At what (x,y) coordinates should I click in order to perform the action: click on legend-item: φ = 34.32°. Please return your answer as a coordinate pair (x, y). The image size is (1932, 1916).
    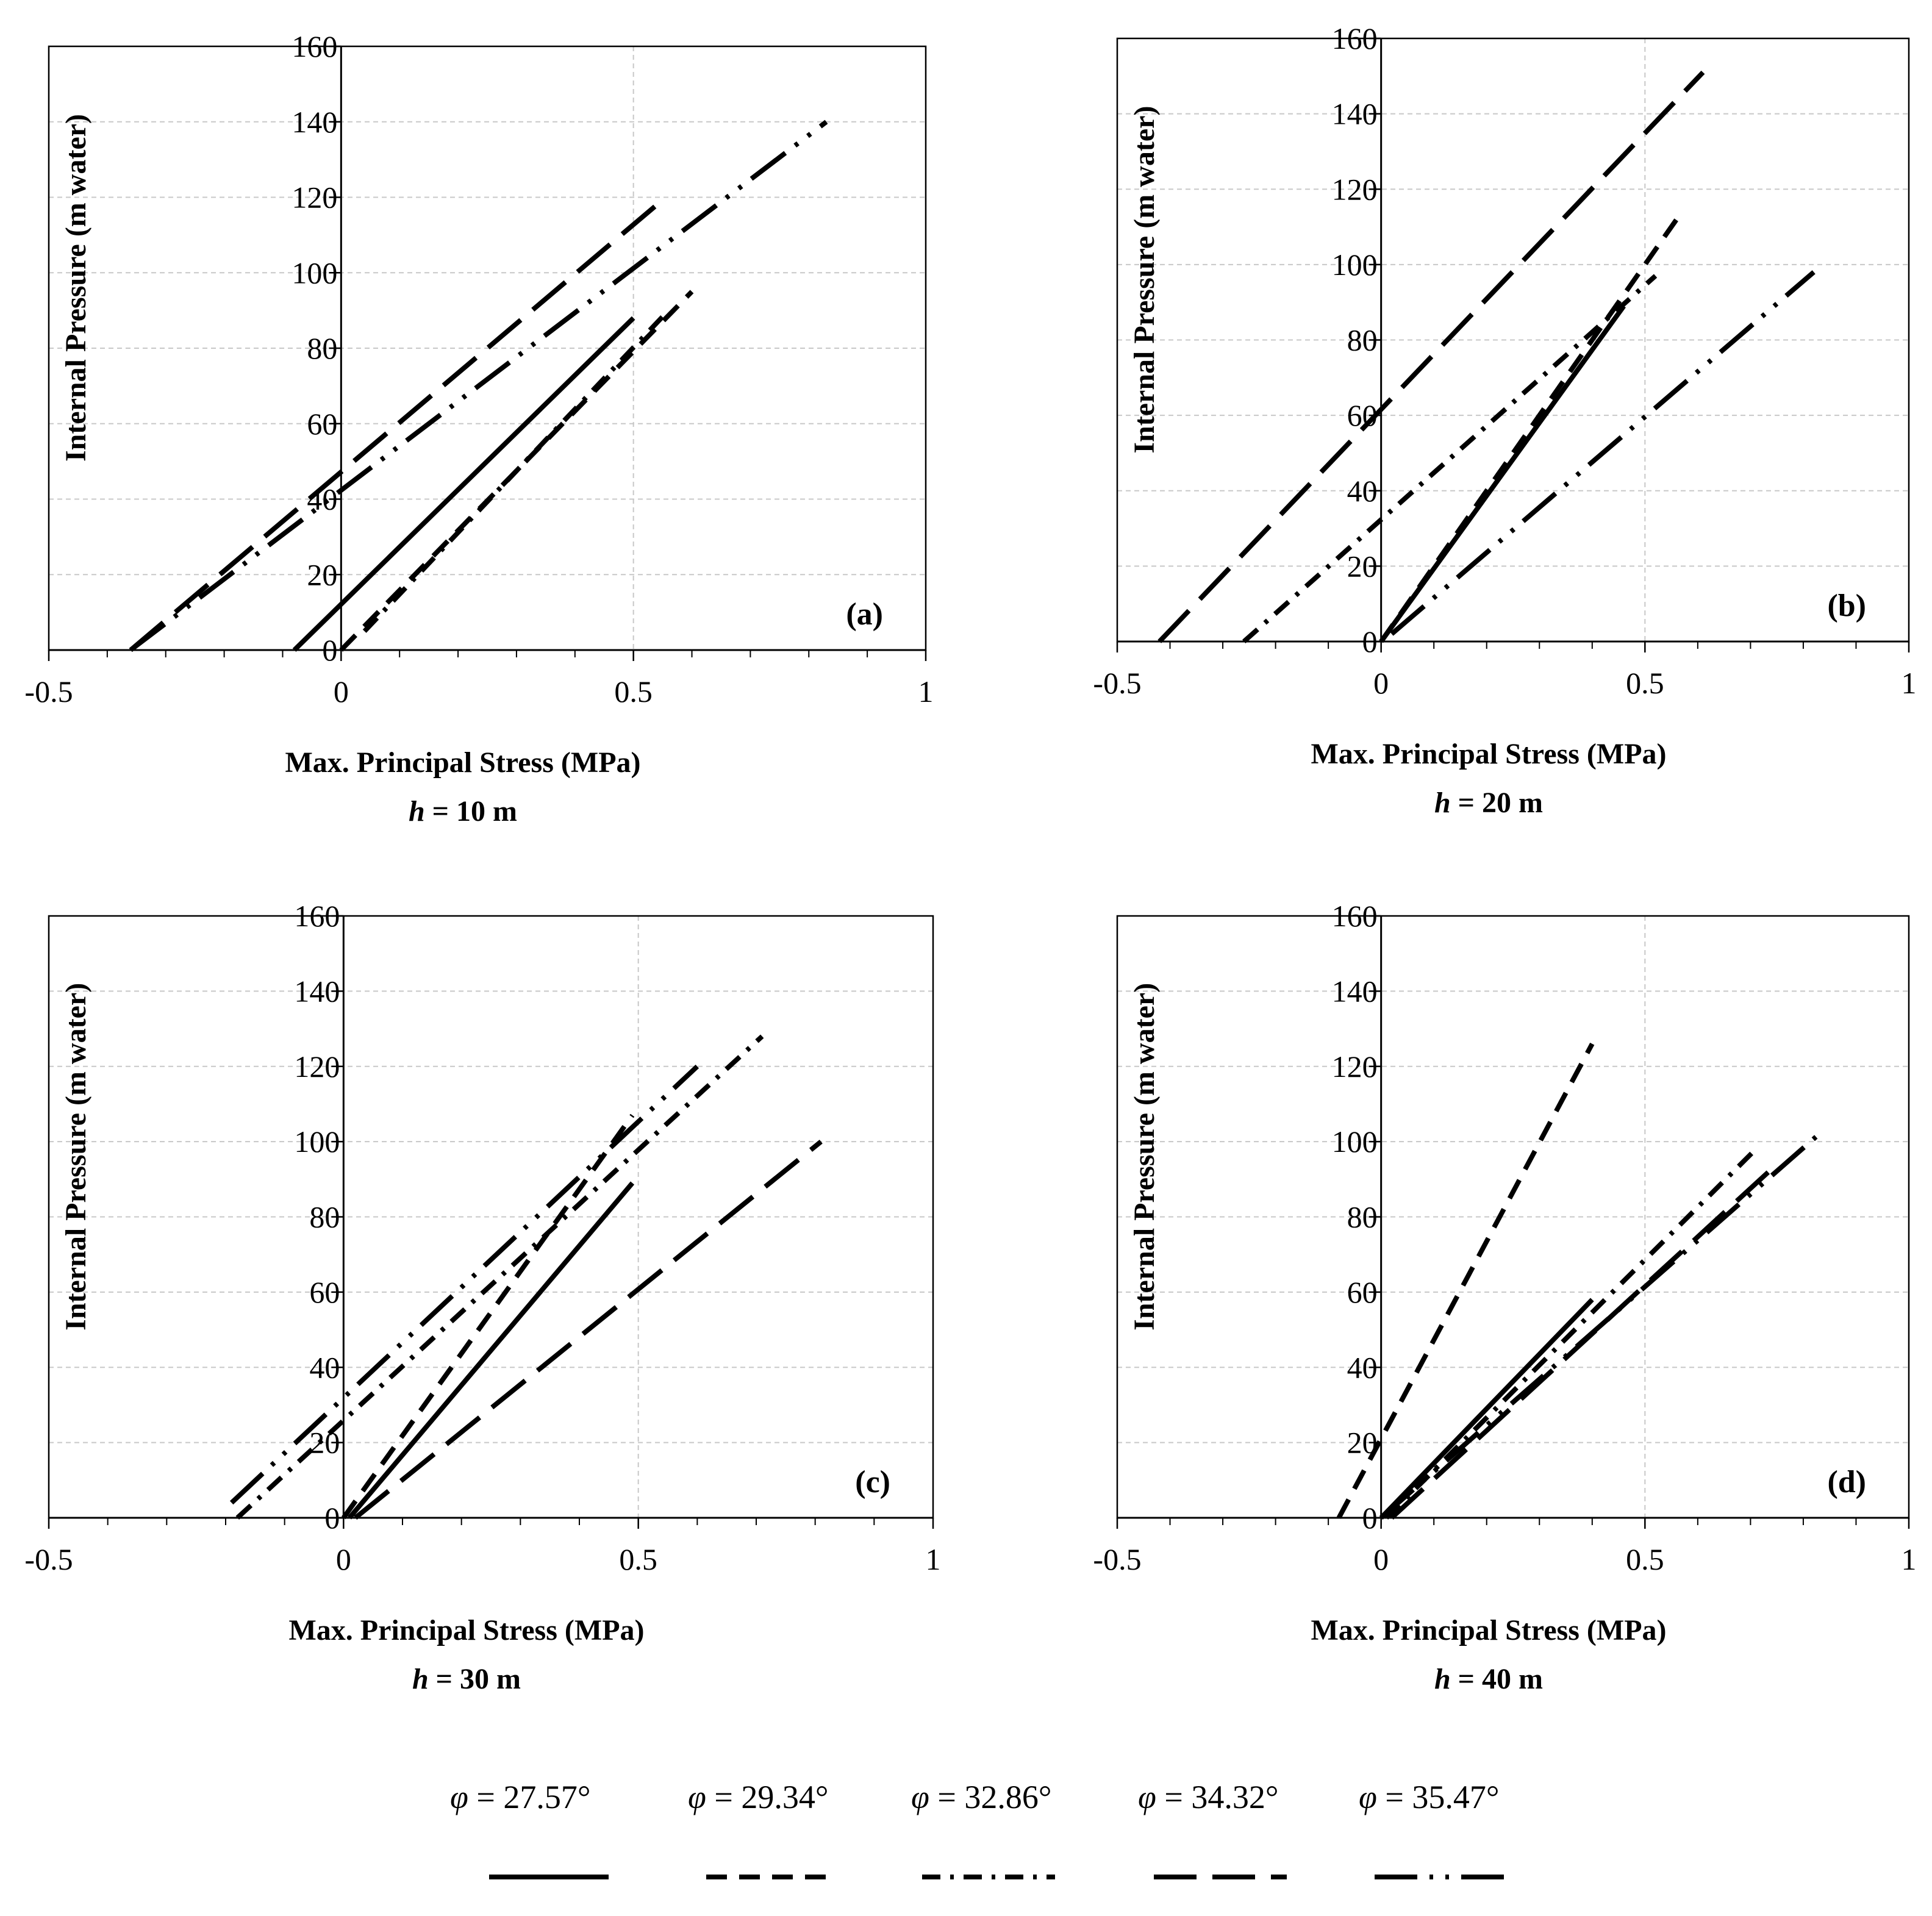
    Looking at the image, I should click on (1212, 1829).